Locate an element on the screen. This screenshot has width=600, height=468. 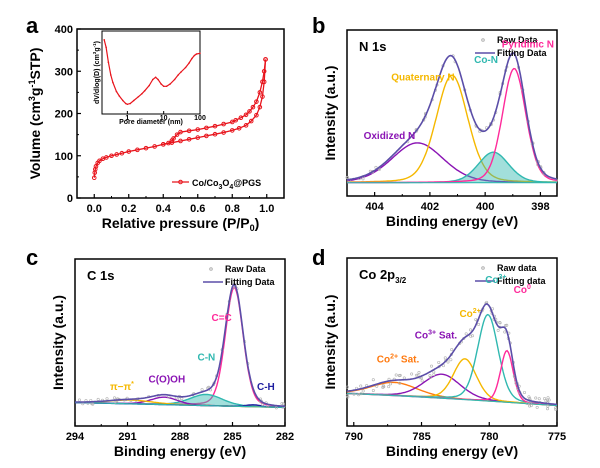
x-axis-label: Relative pressure (P/P0) is located at coordinates (181, 224).